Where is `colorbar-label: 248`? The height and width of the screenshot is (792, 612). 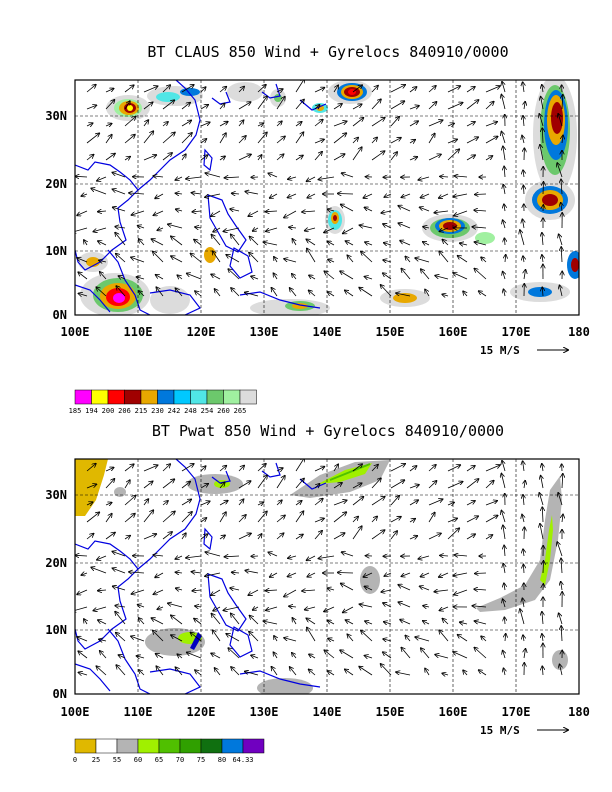
colorbar-label: 248 is located at coordinates (190, 411).